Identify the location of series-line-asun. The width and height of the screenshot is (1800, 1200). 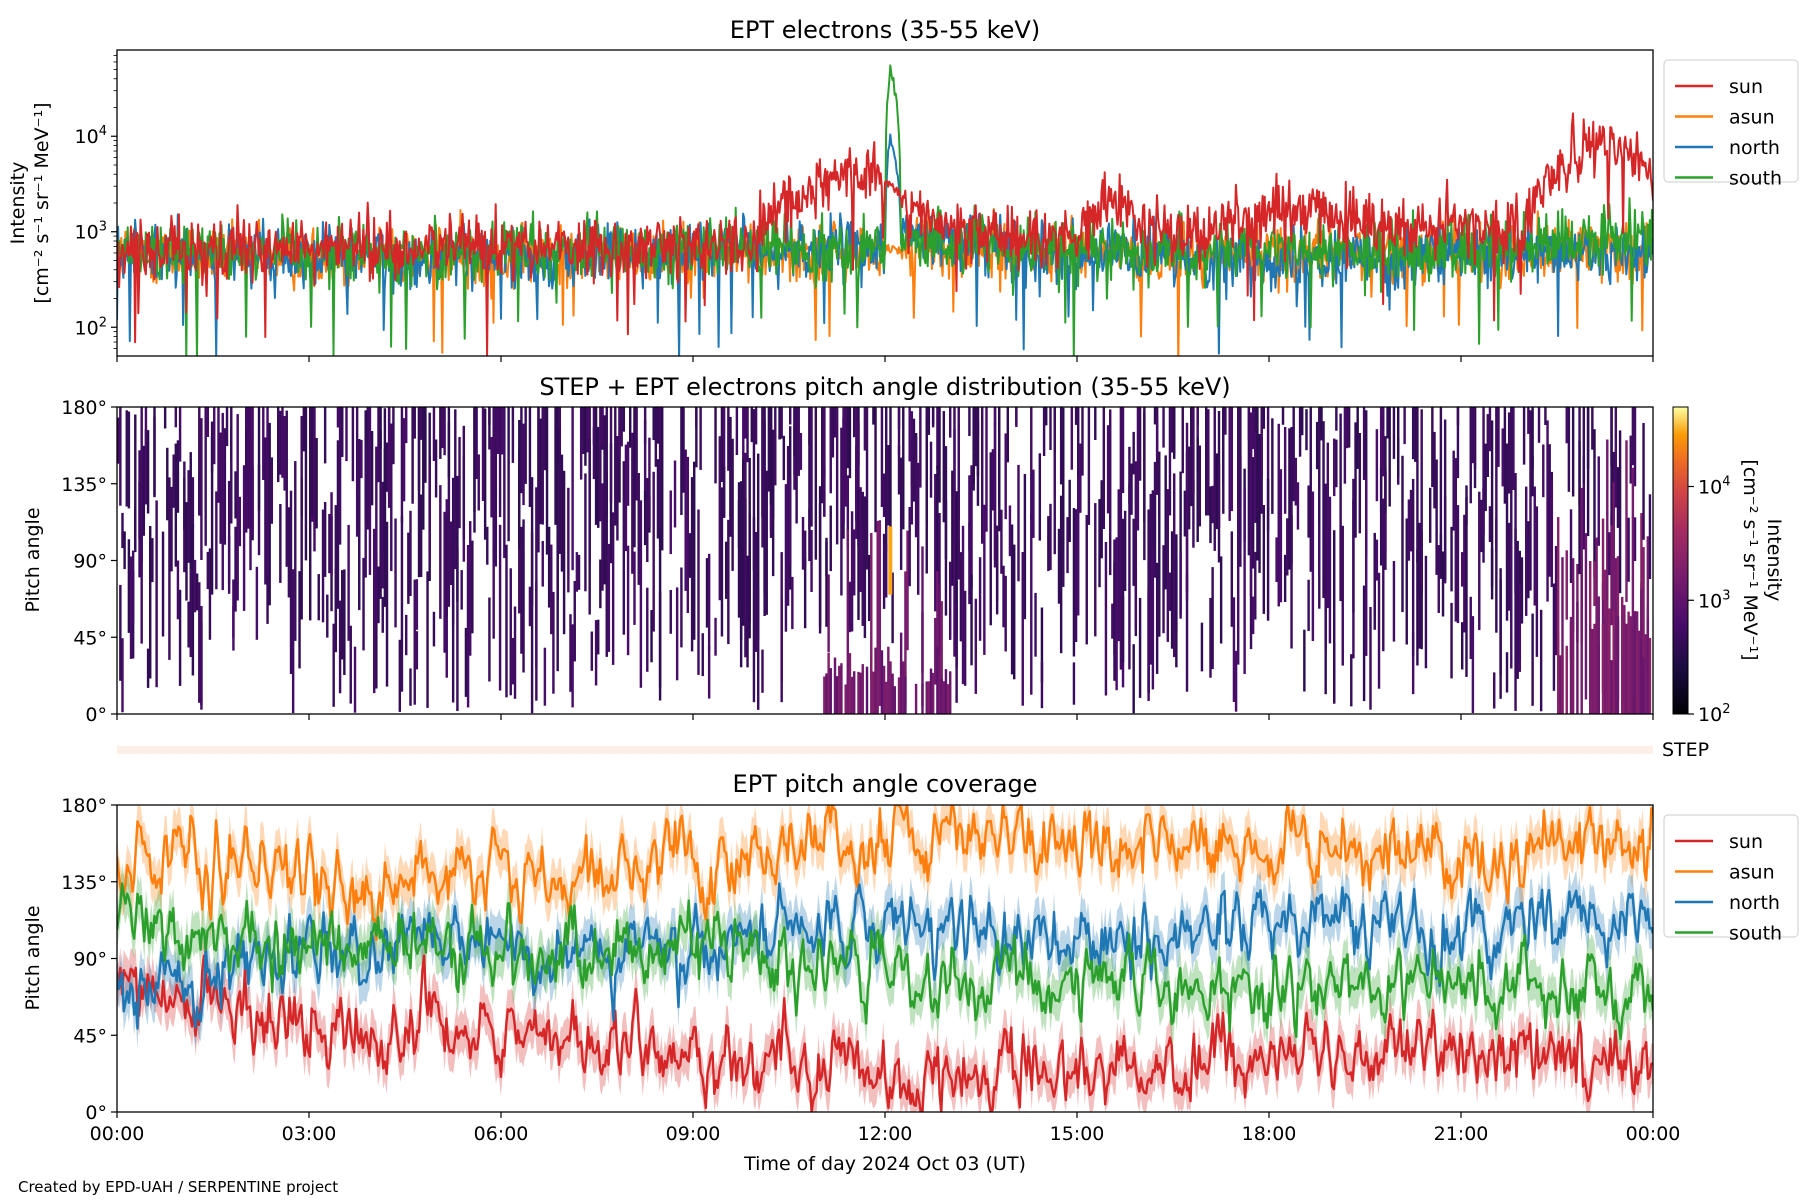
(885, 873).